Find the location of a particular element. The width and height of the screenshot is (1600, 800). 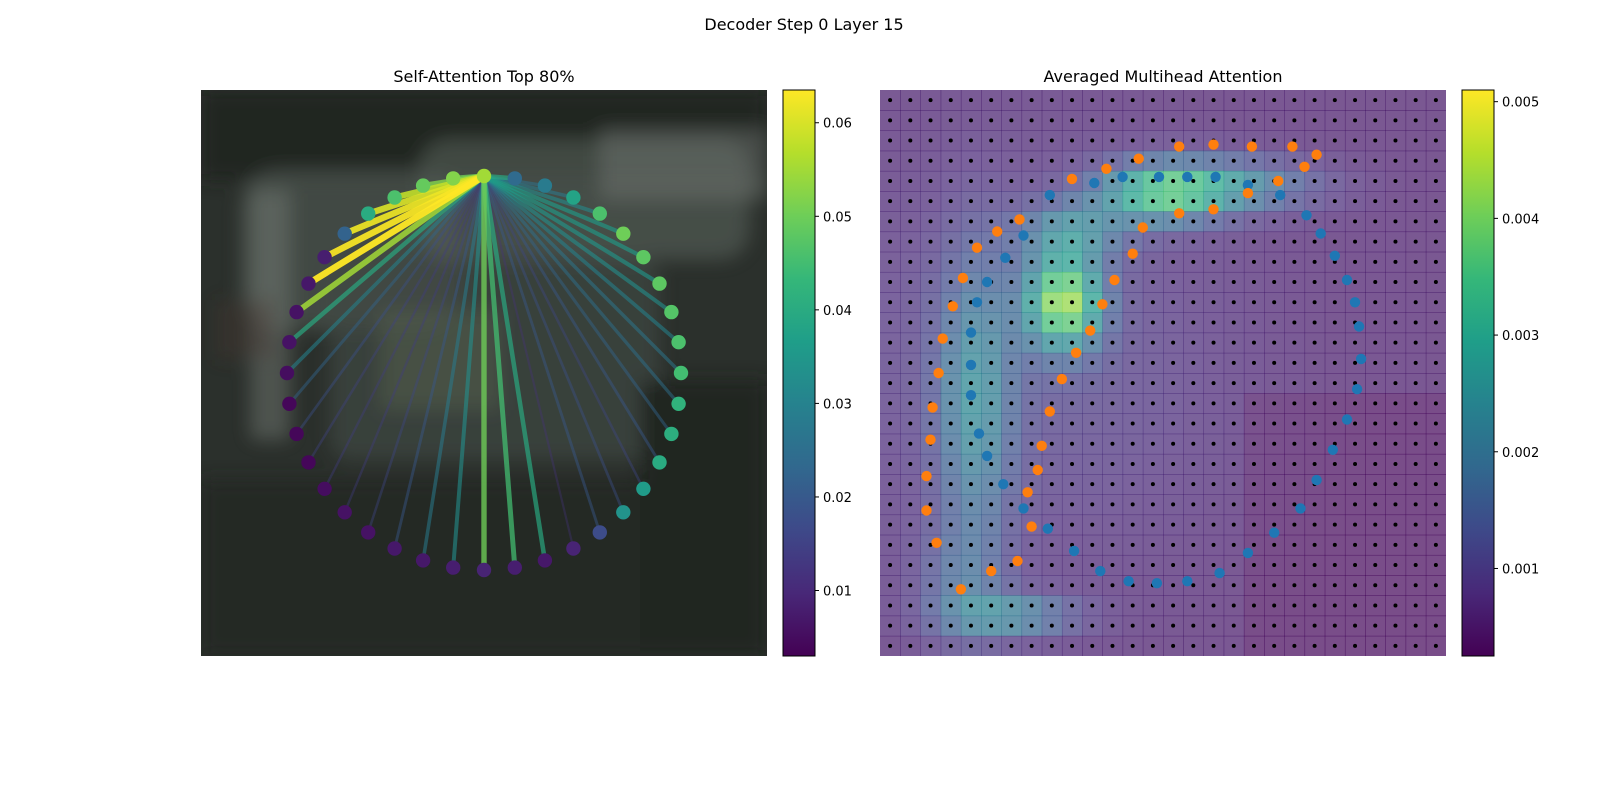

figure-suptitle: Decoder Step 0 Layer 15 is located at coordinates (803, 24).